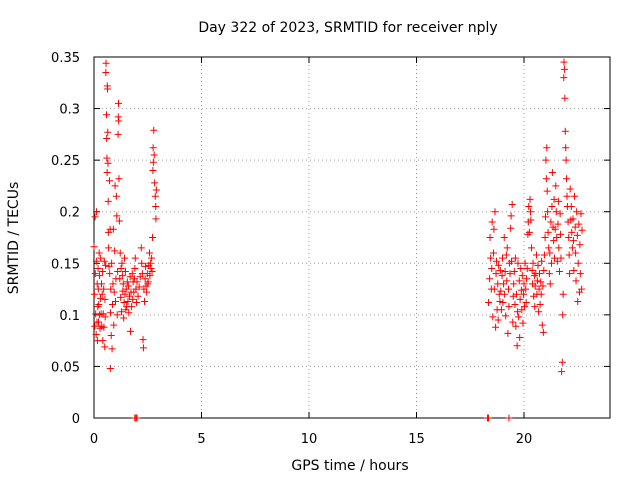  What do you see at coordinates (94, 439) in the screenshot?
I see `x-tick-label: 0` at bounding box center [94, 439].